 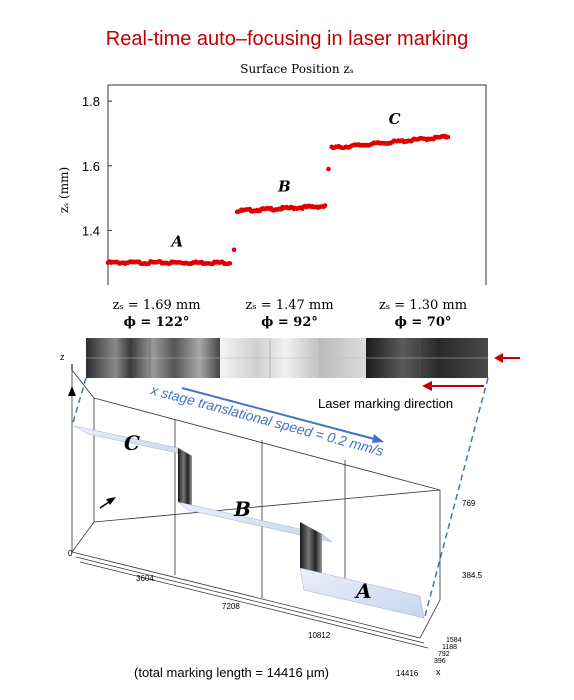 I want to click on axis-x-label: x, so click(x=438, y=672).